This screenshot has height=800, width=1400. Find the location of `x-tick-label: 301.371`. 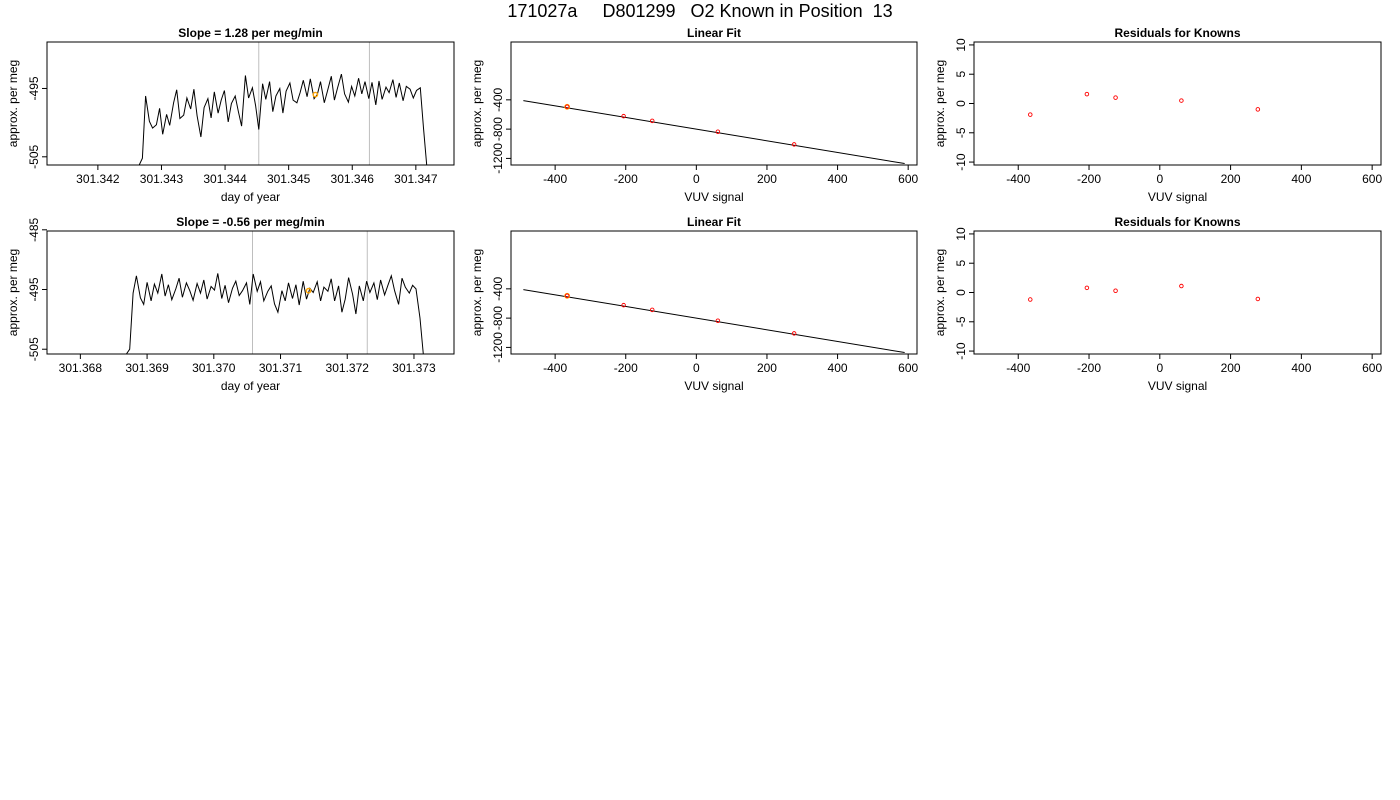

x-tick-label: 301.371 is located at coordinates (281, 368).